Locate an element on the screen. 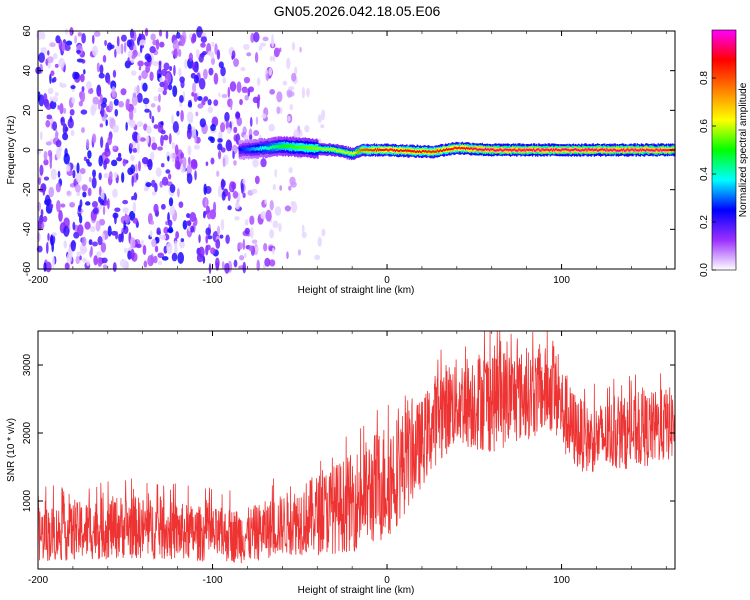 The image size is (750, 600). snr-ytick-label: 3000 is located at coordinates (27, 364).